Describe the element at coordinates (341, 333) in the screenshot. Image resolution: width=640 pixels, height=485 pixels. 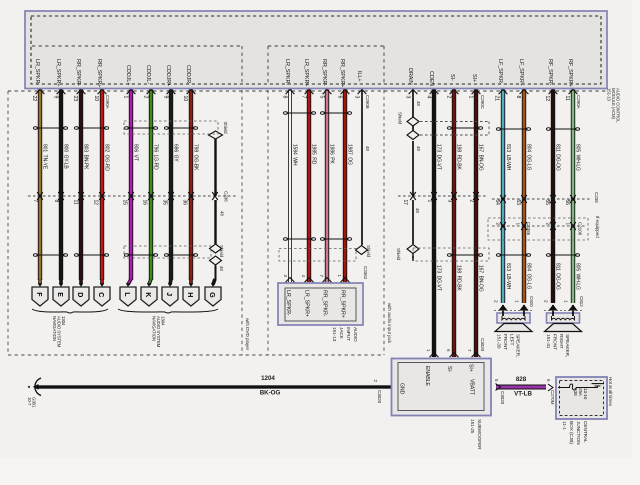
I see `svg-text: JACK` at that location.